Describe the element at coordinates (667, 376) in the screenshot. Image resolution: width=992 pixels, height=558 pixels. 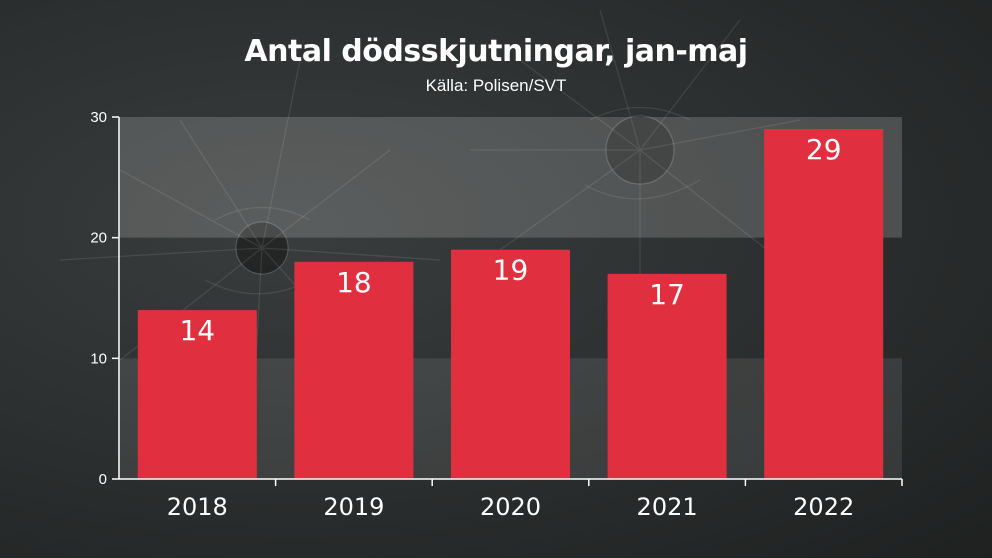
I see `bar-2021` at that location.